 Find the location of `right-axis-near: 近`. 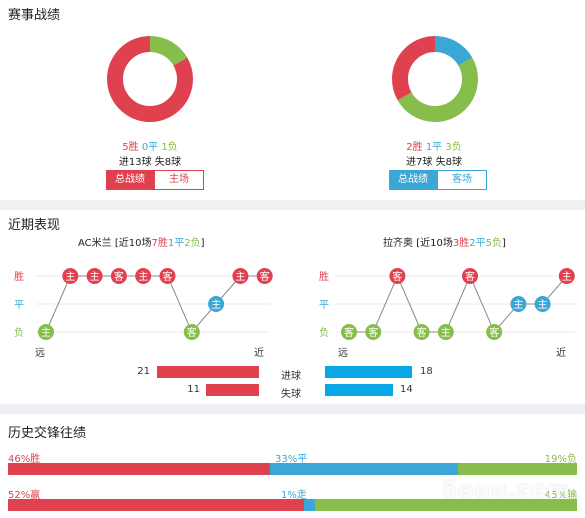

right-axis-near: 近 is located at coordinates (561, 352).